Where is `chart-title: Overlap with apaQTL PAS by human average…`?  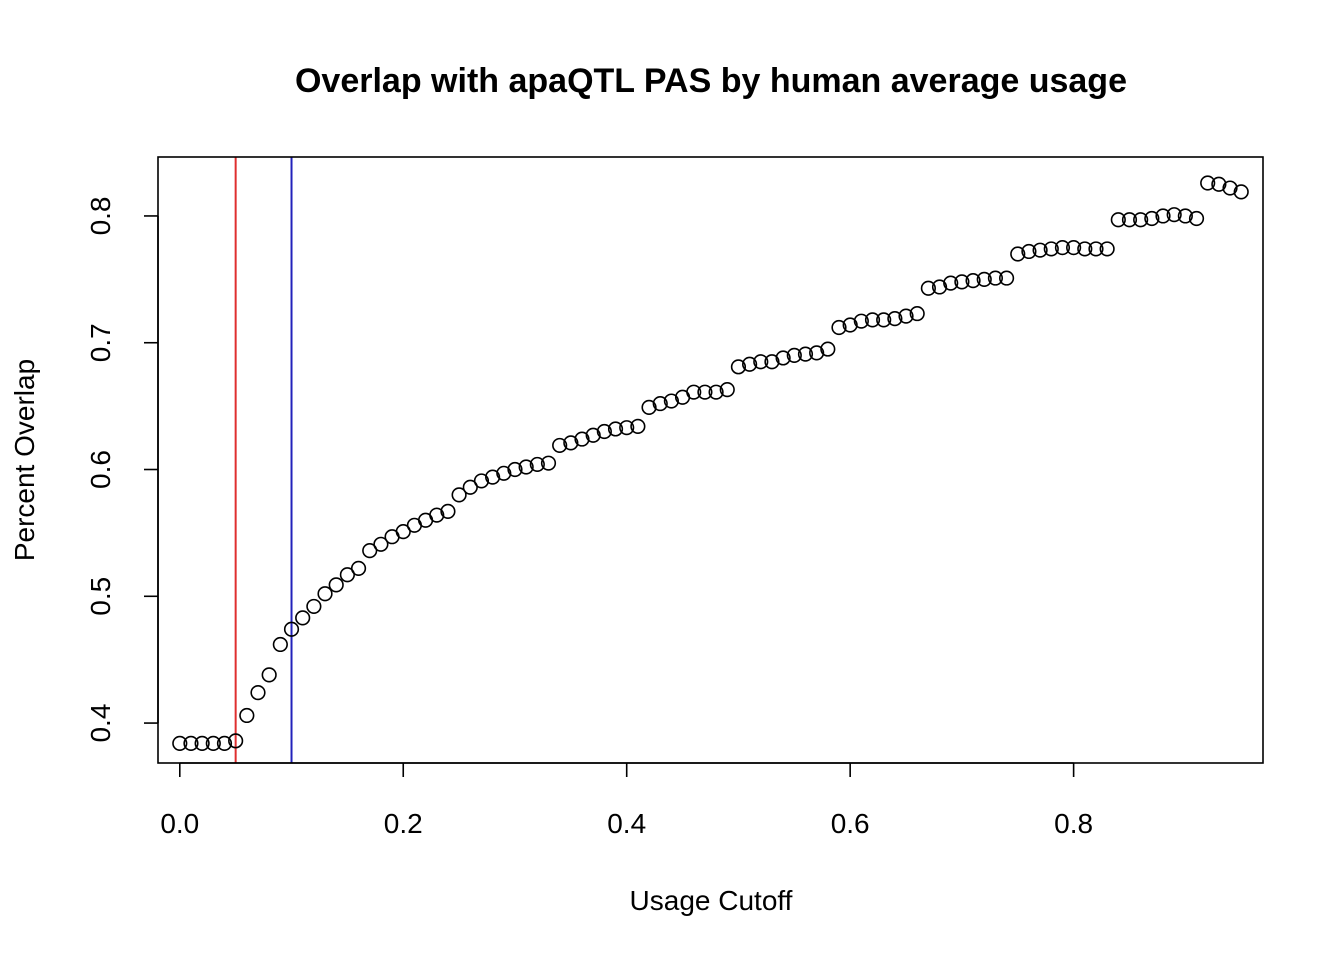 chart-title: Overlap with apaQTL PAS by human average… is located at coordinates (711, 81).